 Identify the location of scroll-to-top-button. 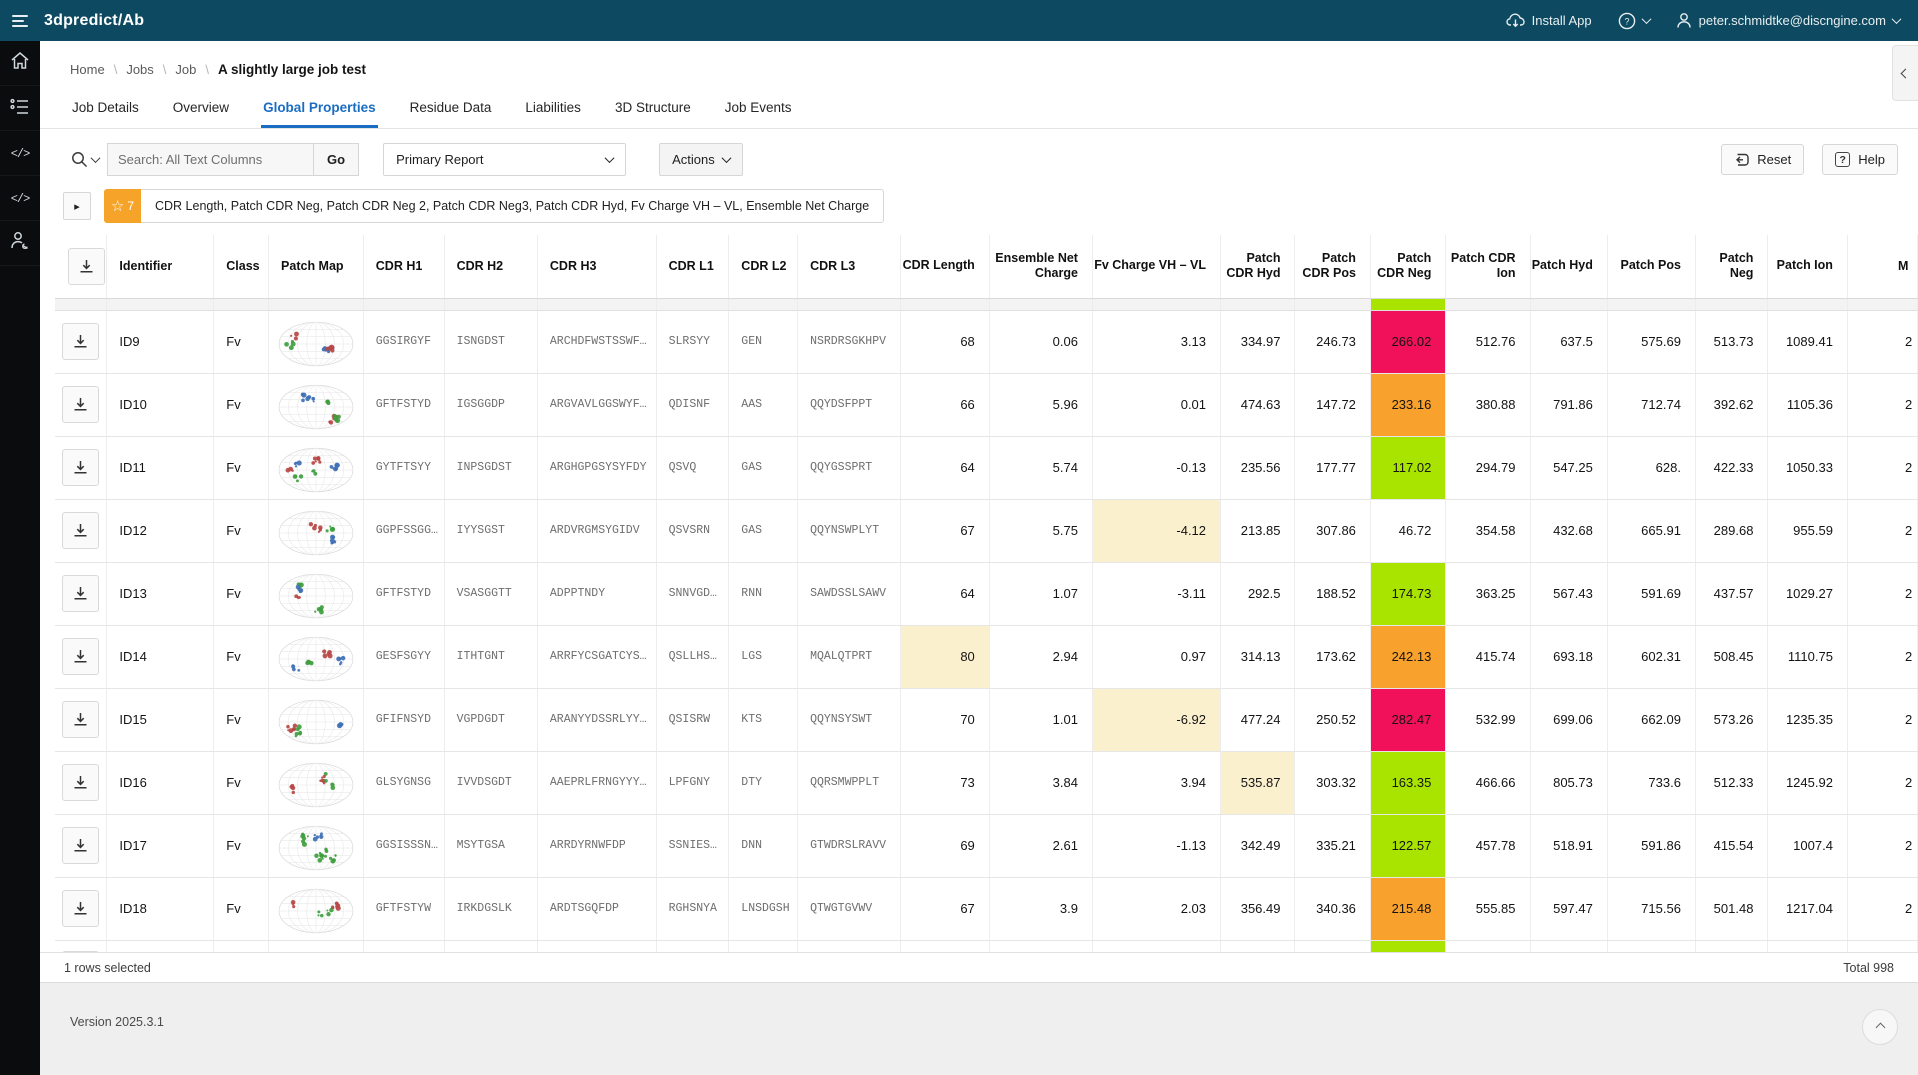
(1880, 1027).